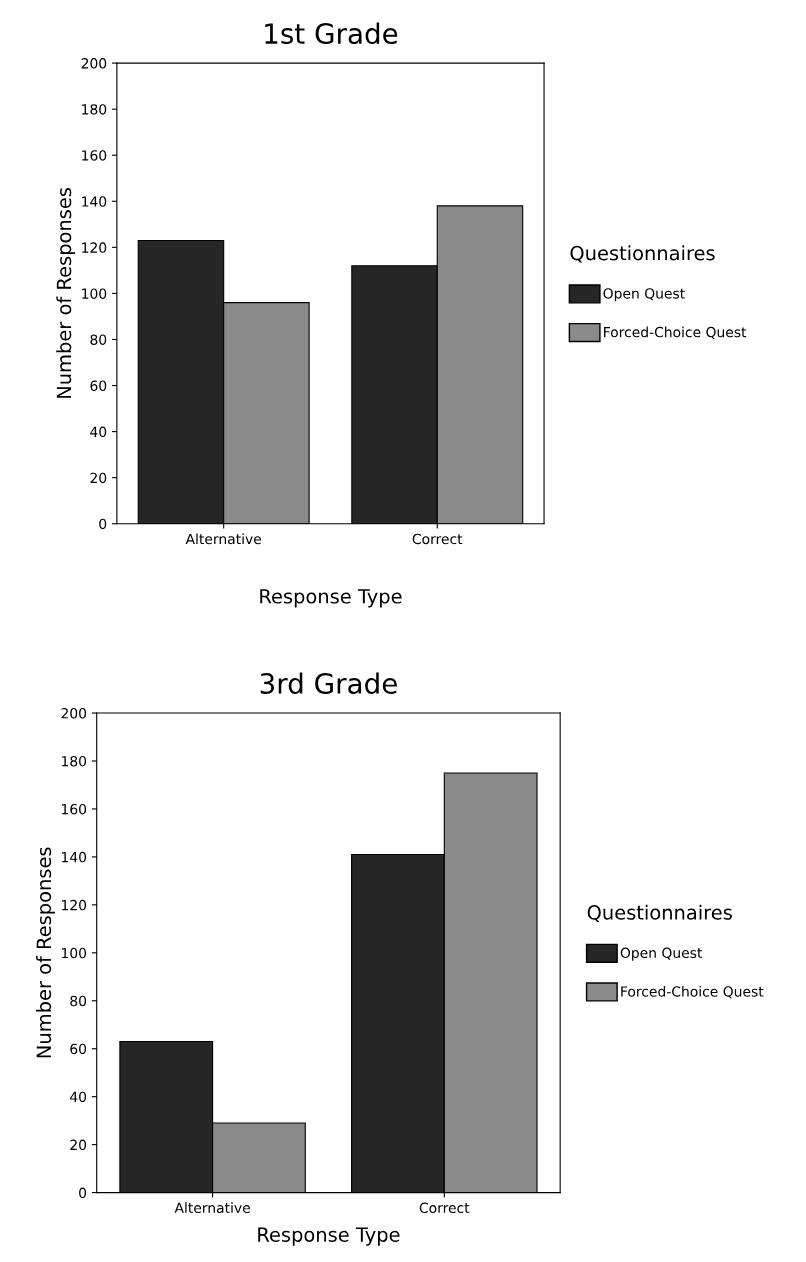 The image size is (806, 1262). What do you see at coordinates (331, 33) in the screenshot?
I see `chart-title: 1st Grade` at bounding box center [331, 33].